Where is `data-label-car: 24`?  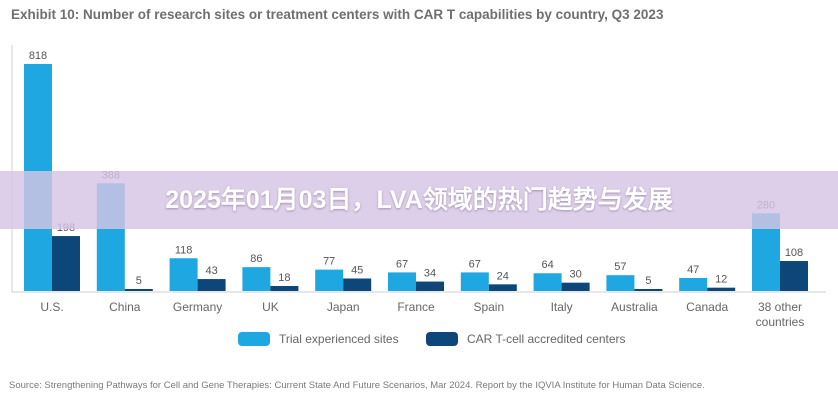 data-label-car: 24 is located at coordinates (503, 276).